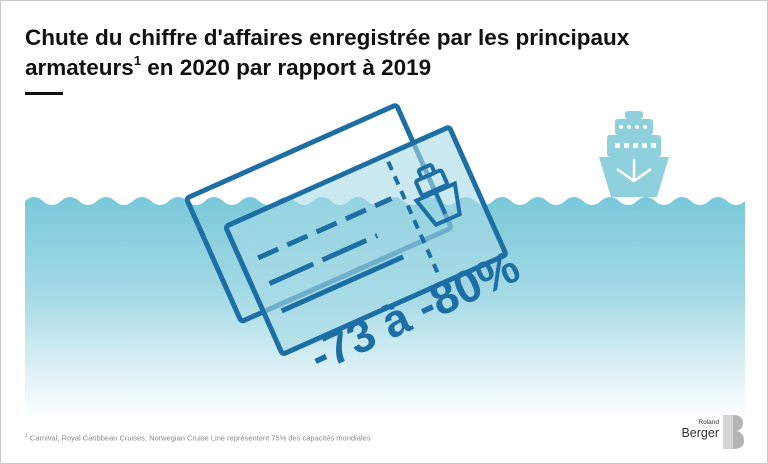 Image resolution: width=768 pixels, height=464 pixels. I want to click on footnote-marker: 1, so click(26, 436).